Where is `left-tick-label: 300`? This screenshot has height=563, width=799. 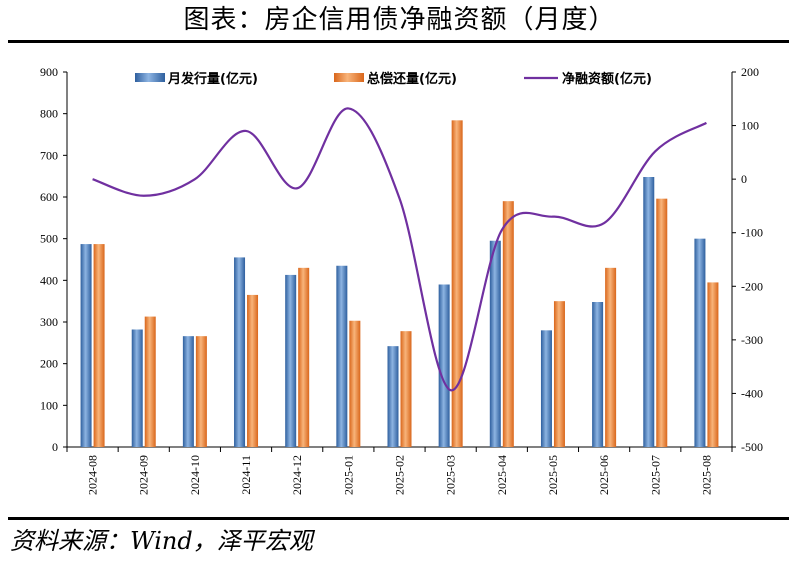 left-tick-label: 300 is located at coordinates (49, 322).